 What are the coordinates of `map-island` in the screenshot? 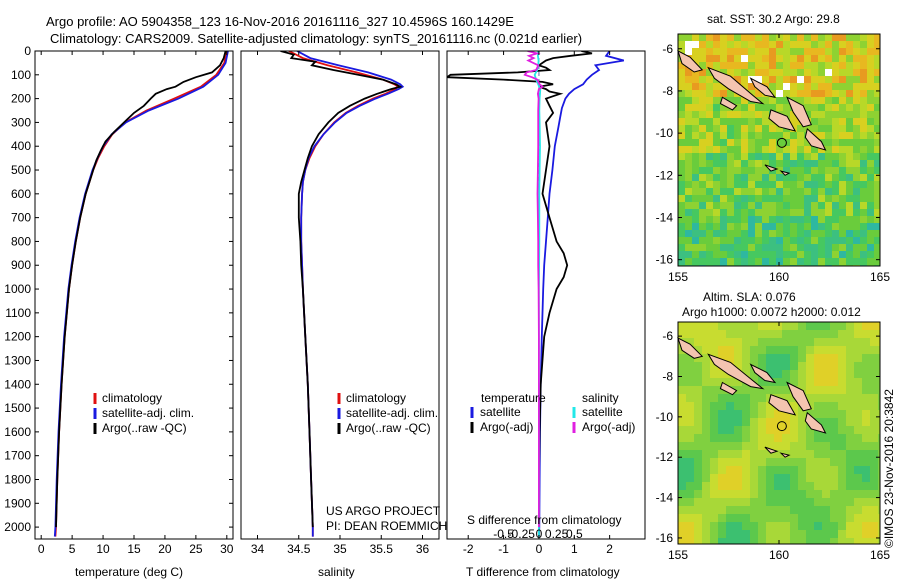 It's located at (815, 139).